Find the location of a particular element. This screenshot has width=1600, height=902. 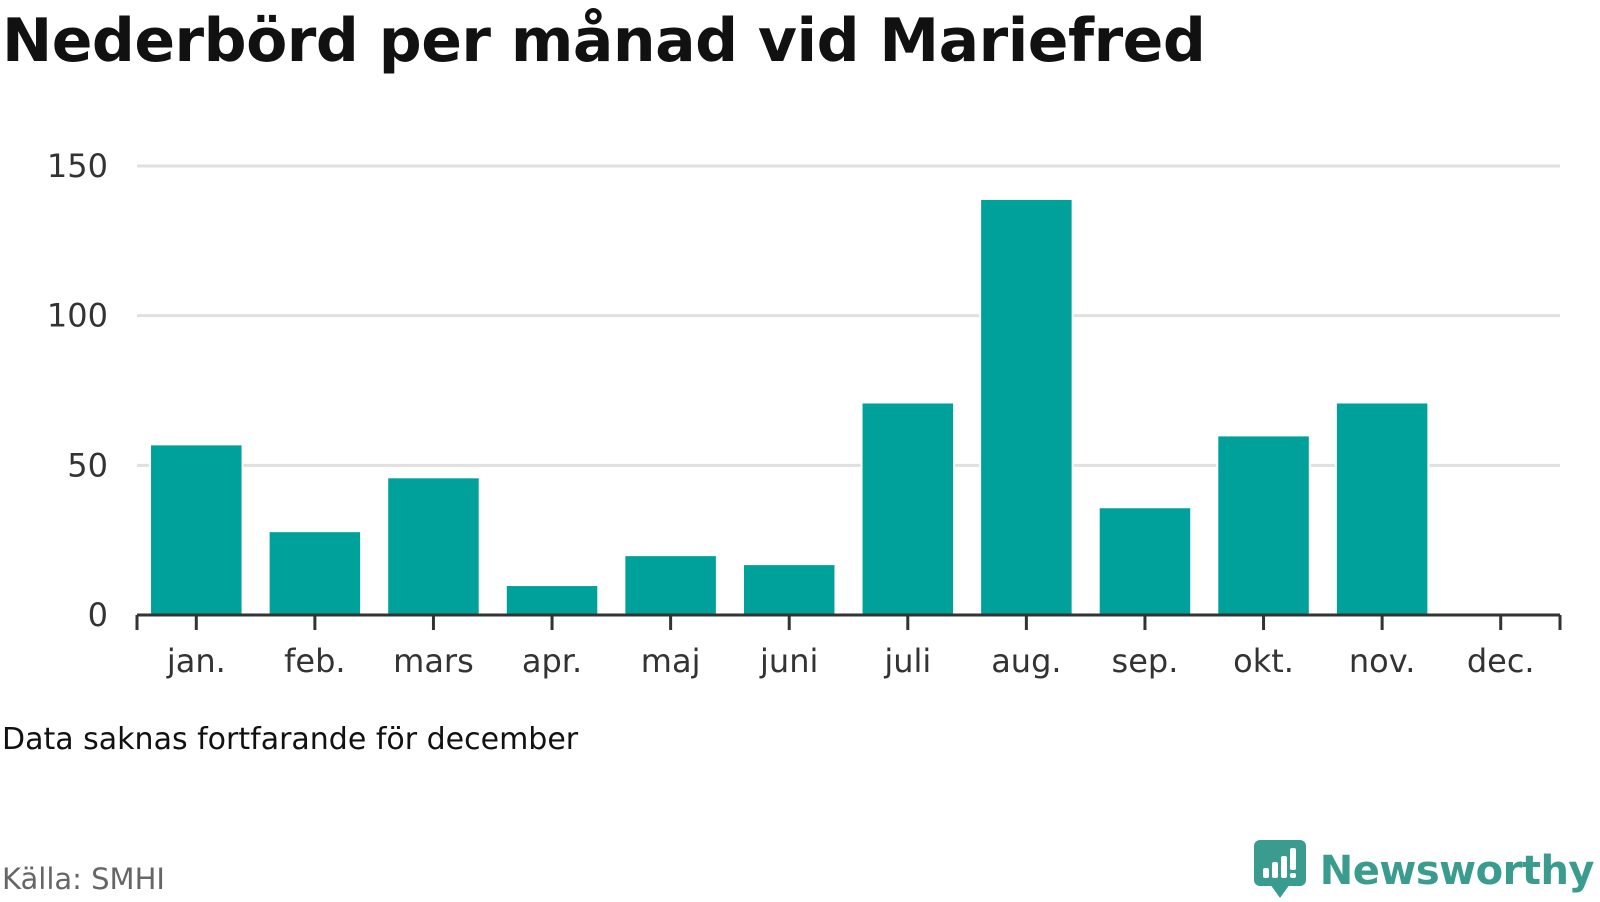

x-tick-label: nov. is located at coordinates (1382, 661).